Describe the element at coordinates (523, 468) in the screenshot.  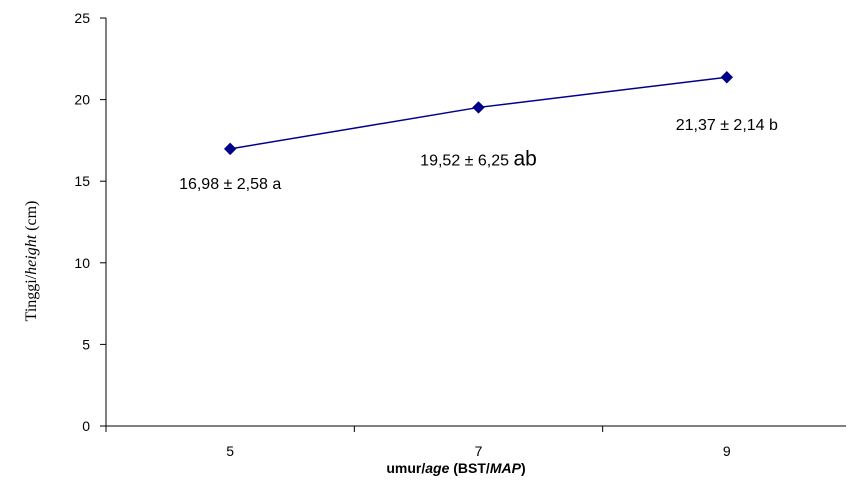
I see `x-axis-title-suffix: )` at that location.